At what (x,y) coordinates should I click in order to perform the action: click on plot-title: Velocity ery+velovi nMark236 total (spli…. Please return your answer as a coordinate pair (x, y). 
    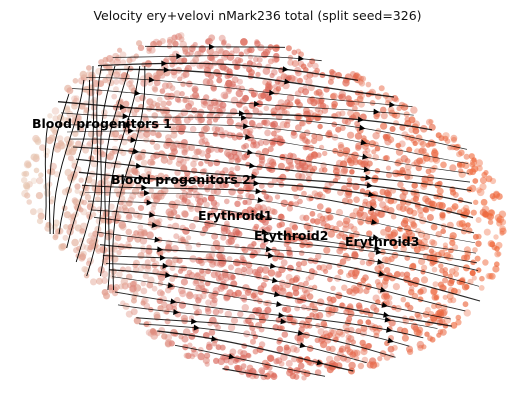
    Looking at the image, I should click on (257, 15).